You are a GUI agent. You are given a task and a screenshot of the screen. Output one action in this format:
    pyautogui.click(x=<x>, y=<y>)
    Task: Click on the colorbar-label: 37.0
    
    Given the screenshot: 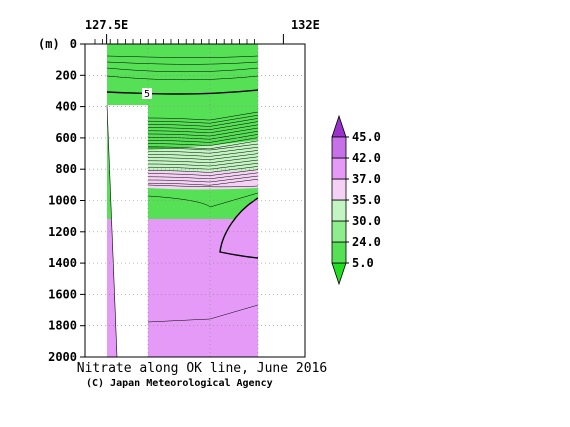 What is the action you would take?
    pyautogui.click(x=366, y=179)
    